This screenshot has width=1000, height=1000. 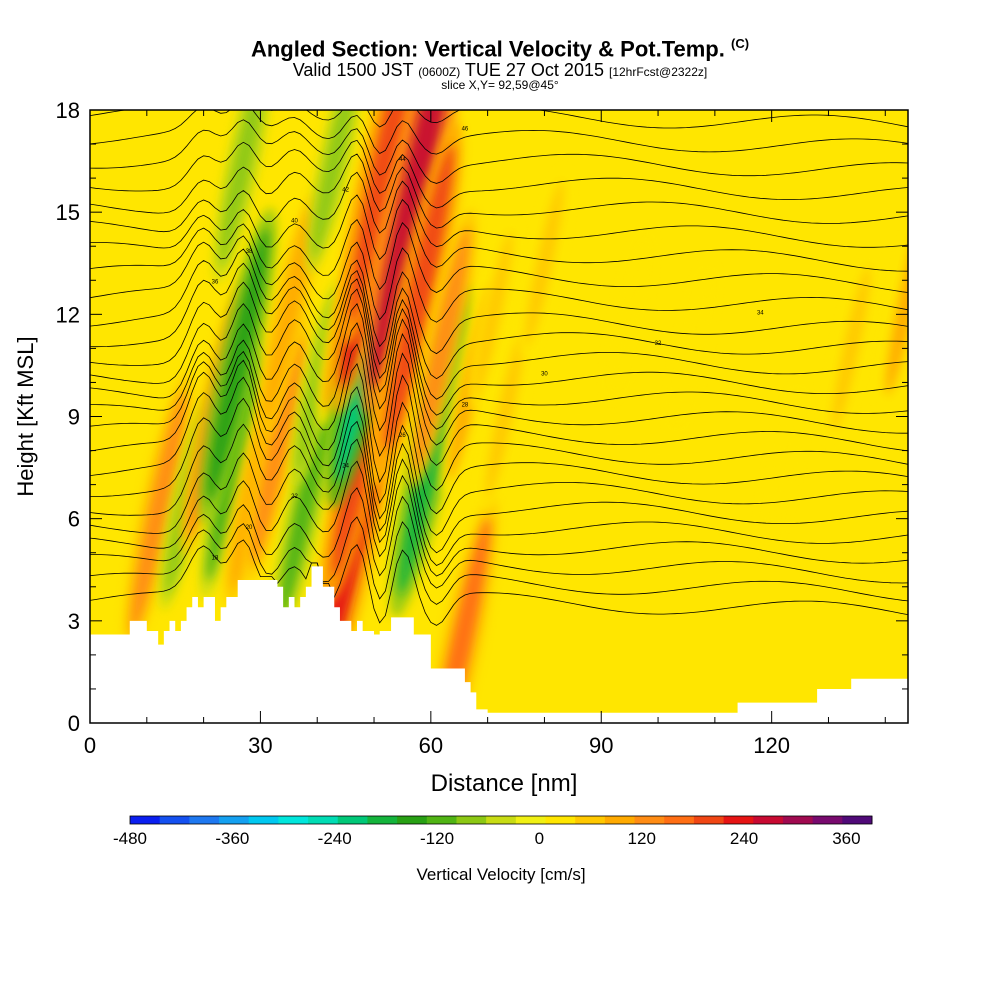 I want to click on ytick-label: 6, so click(x=74, y=519).